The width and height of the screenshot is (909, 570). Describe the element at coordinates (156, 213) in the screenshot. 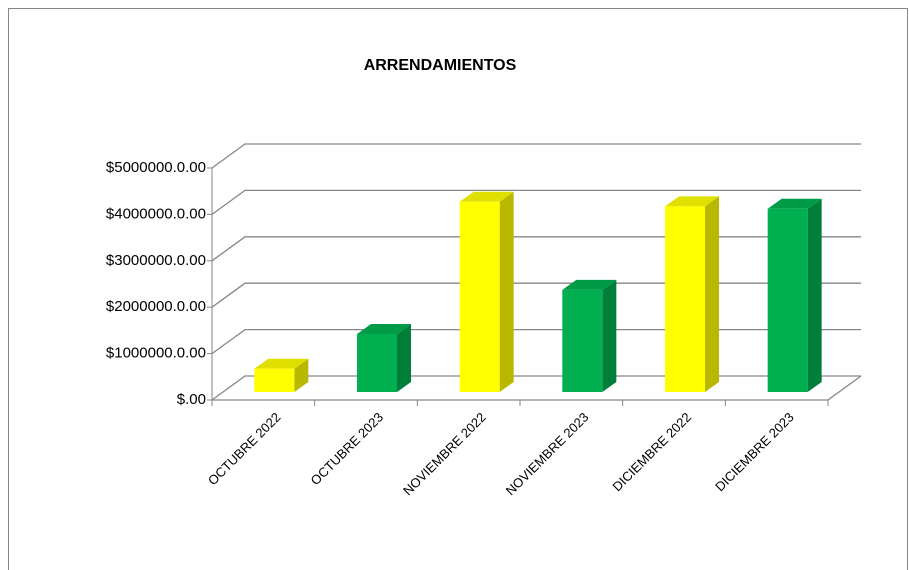

I see `y-tick-label: $4000000.0.00` at that location.